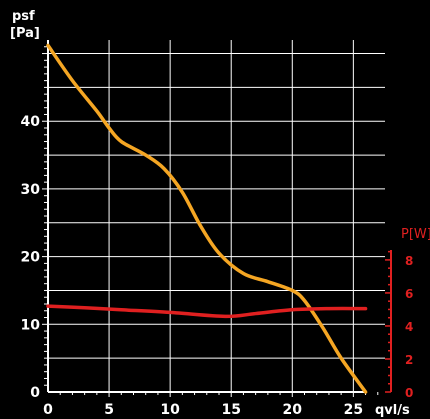  Describe the element at coordinates (48, 410) in the screenshot. I see `x-tick-label: 0` at that location.